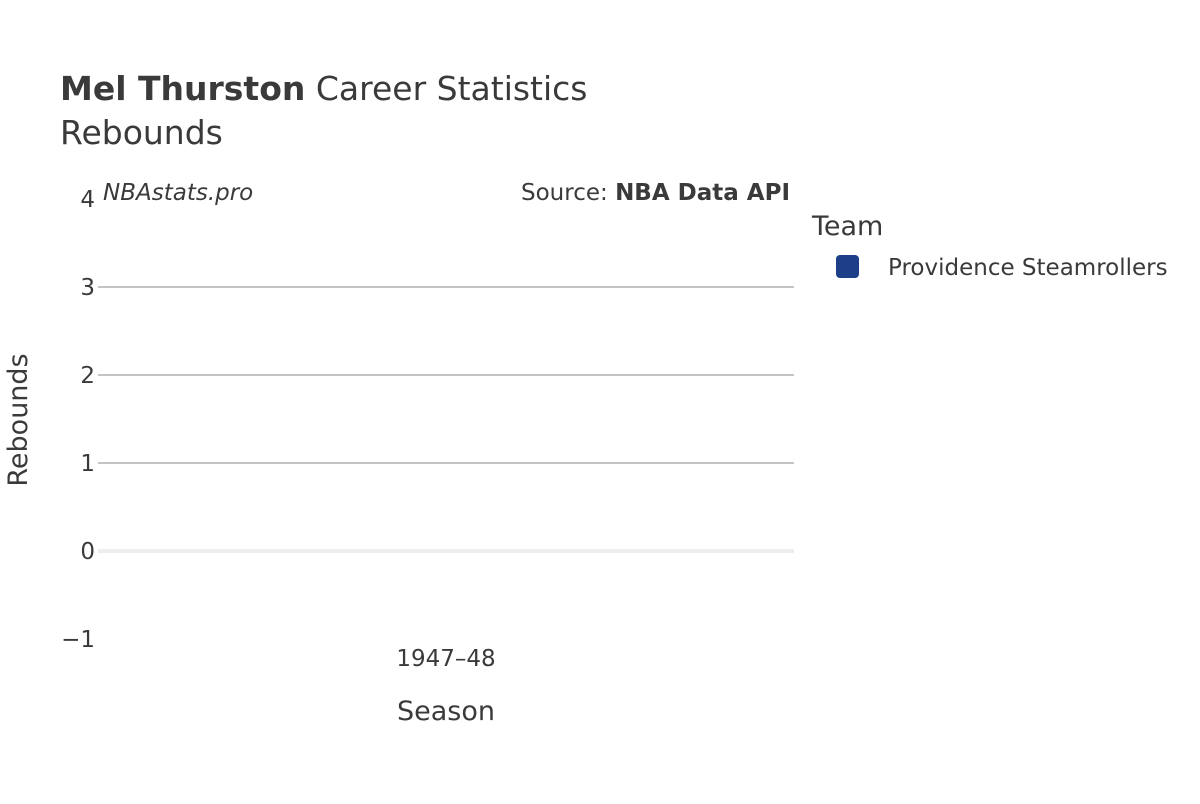 This screenshot has height=804, width=1200. What do you see at coordinates (445, 659) in the screenshot?
I see `x-tick-label: 1947–48` at bounding box center [445, 659].